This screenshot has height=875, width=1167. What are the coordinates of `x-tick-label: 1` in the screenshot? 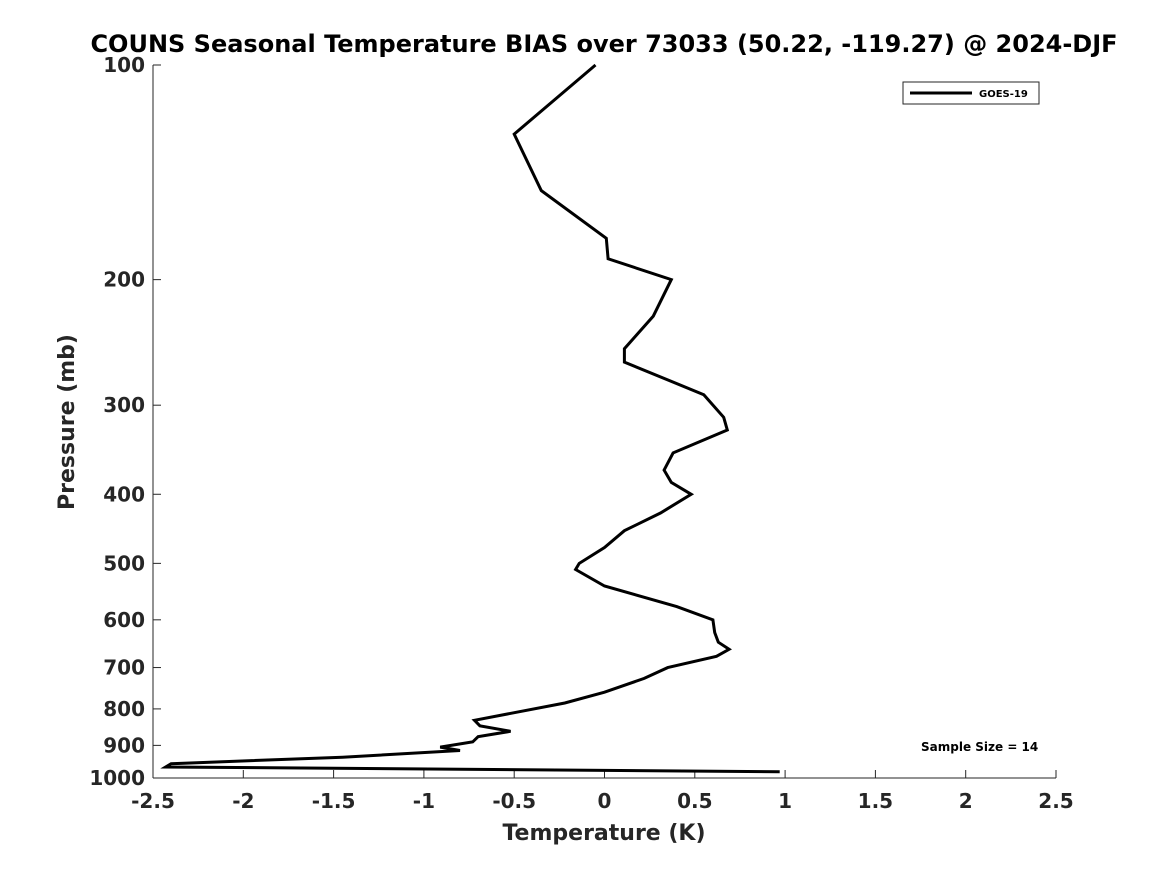 It's located at (785, 801).